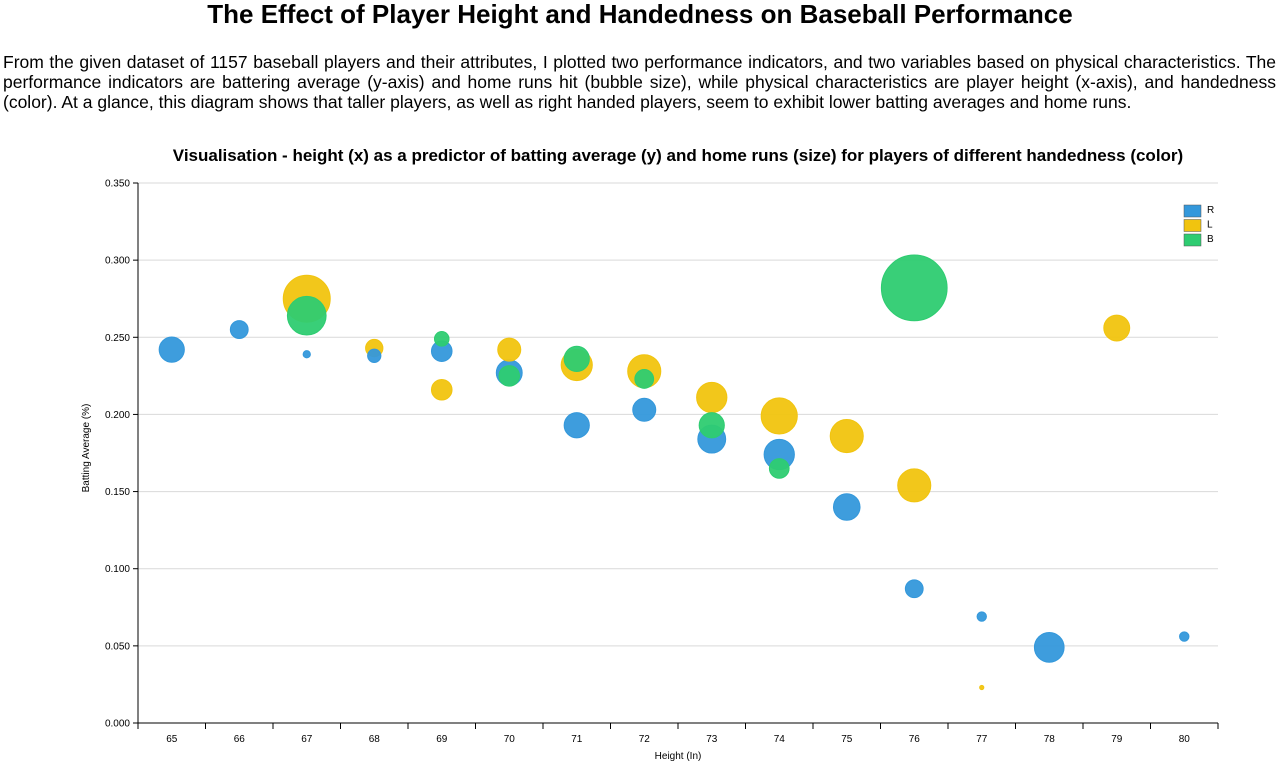  I want to click on y-axis: 0.000 0.050 0.100 0.150 0.200 0.250 0.300 0.350, so click(122, 454).